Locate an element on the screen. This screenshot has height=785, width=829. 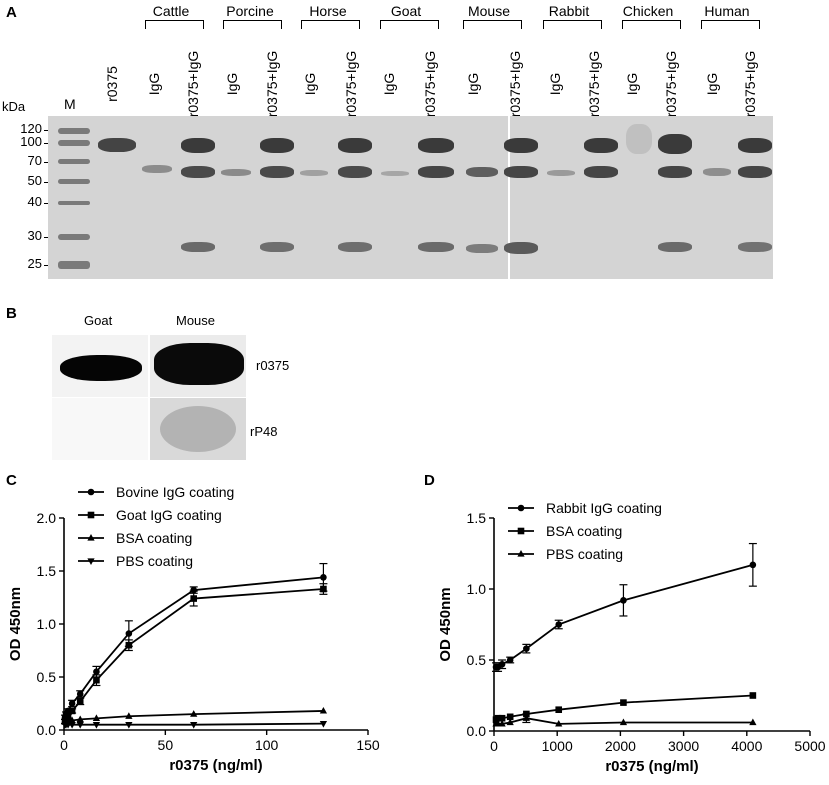
lane-label: r0375+IgG is located at coordinates (272, 84).